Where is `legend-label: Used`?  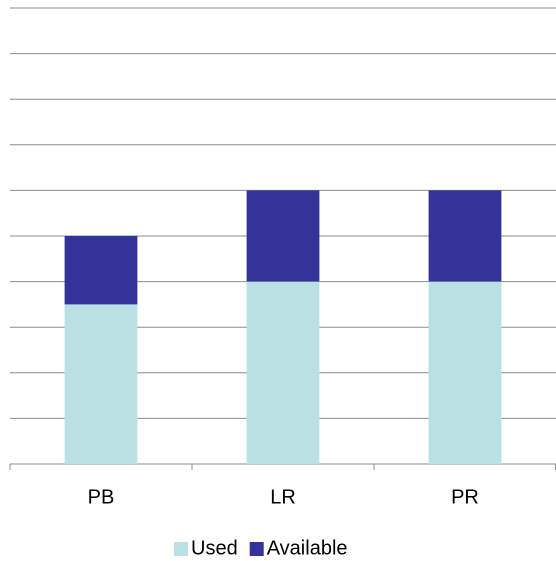 legend-label: Used is located at coordinates (214, 548).